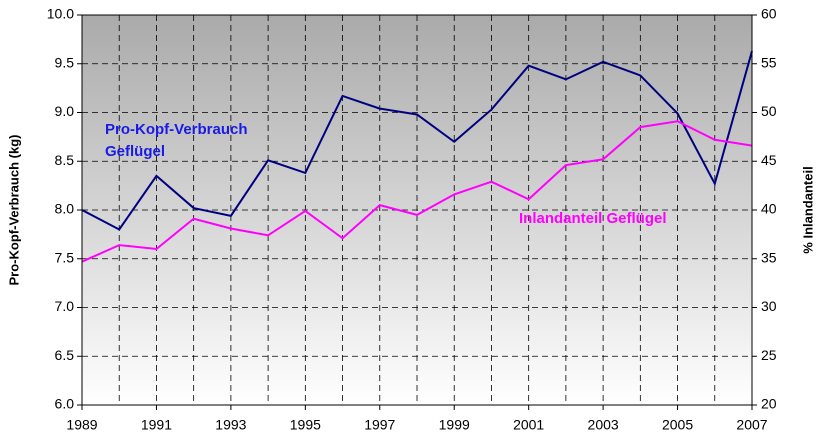 This screenshot has width=821, height=441. I want to click on y-tick-label: 6.0, so click(65, 404).